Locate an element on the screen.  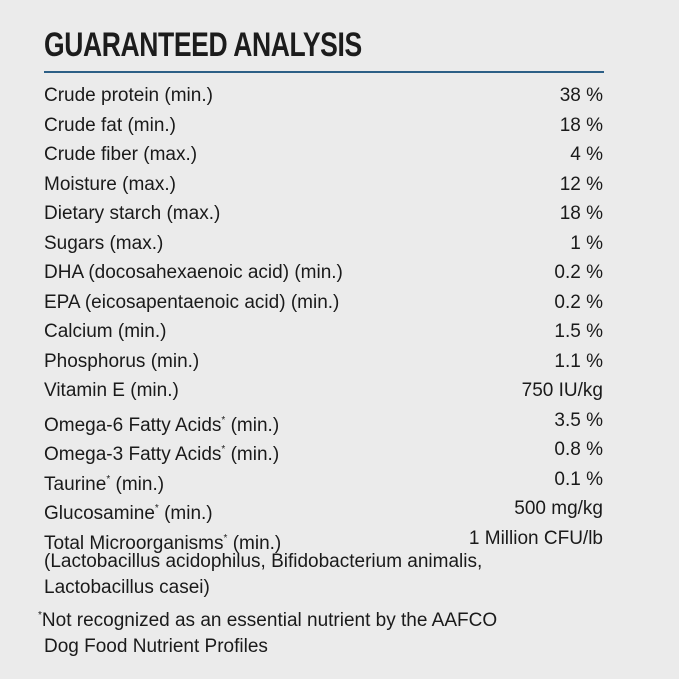
nutrient-name: Omega-3 Fatty Acids* (min.) is located at coordinates (161, 450).